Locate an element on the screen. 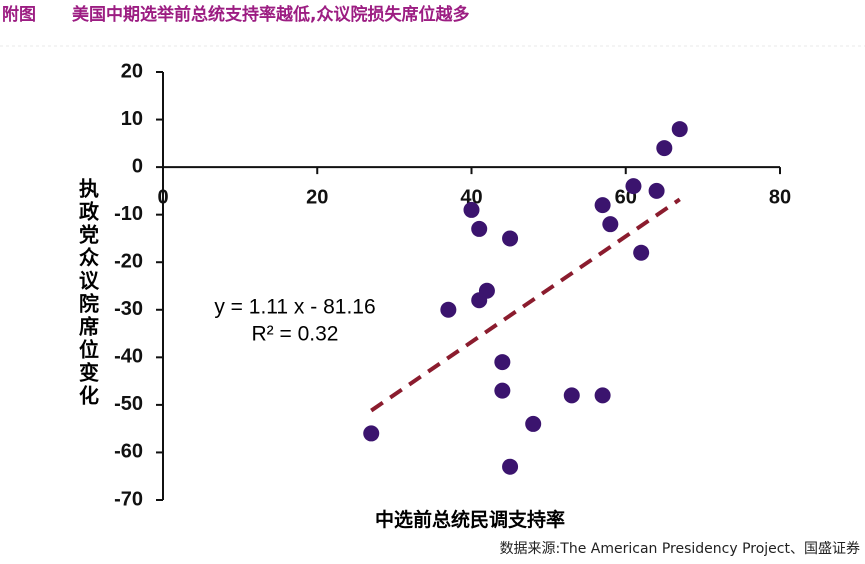 The height and width of the screenshot is (564, 865). trend-line is located at coordinates (525, 305).